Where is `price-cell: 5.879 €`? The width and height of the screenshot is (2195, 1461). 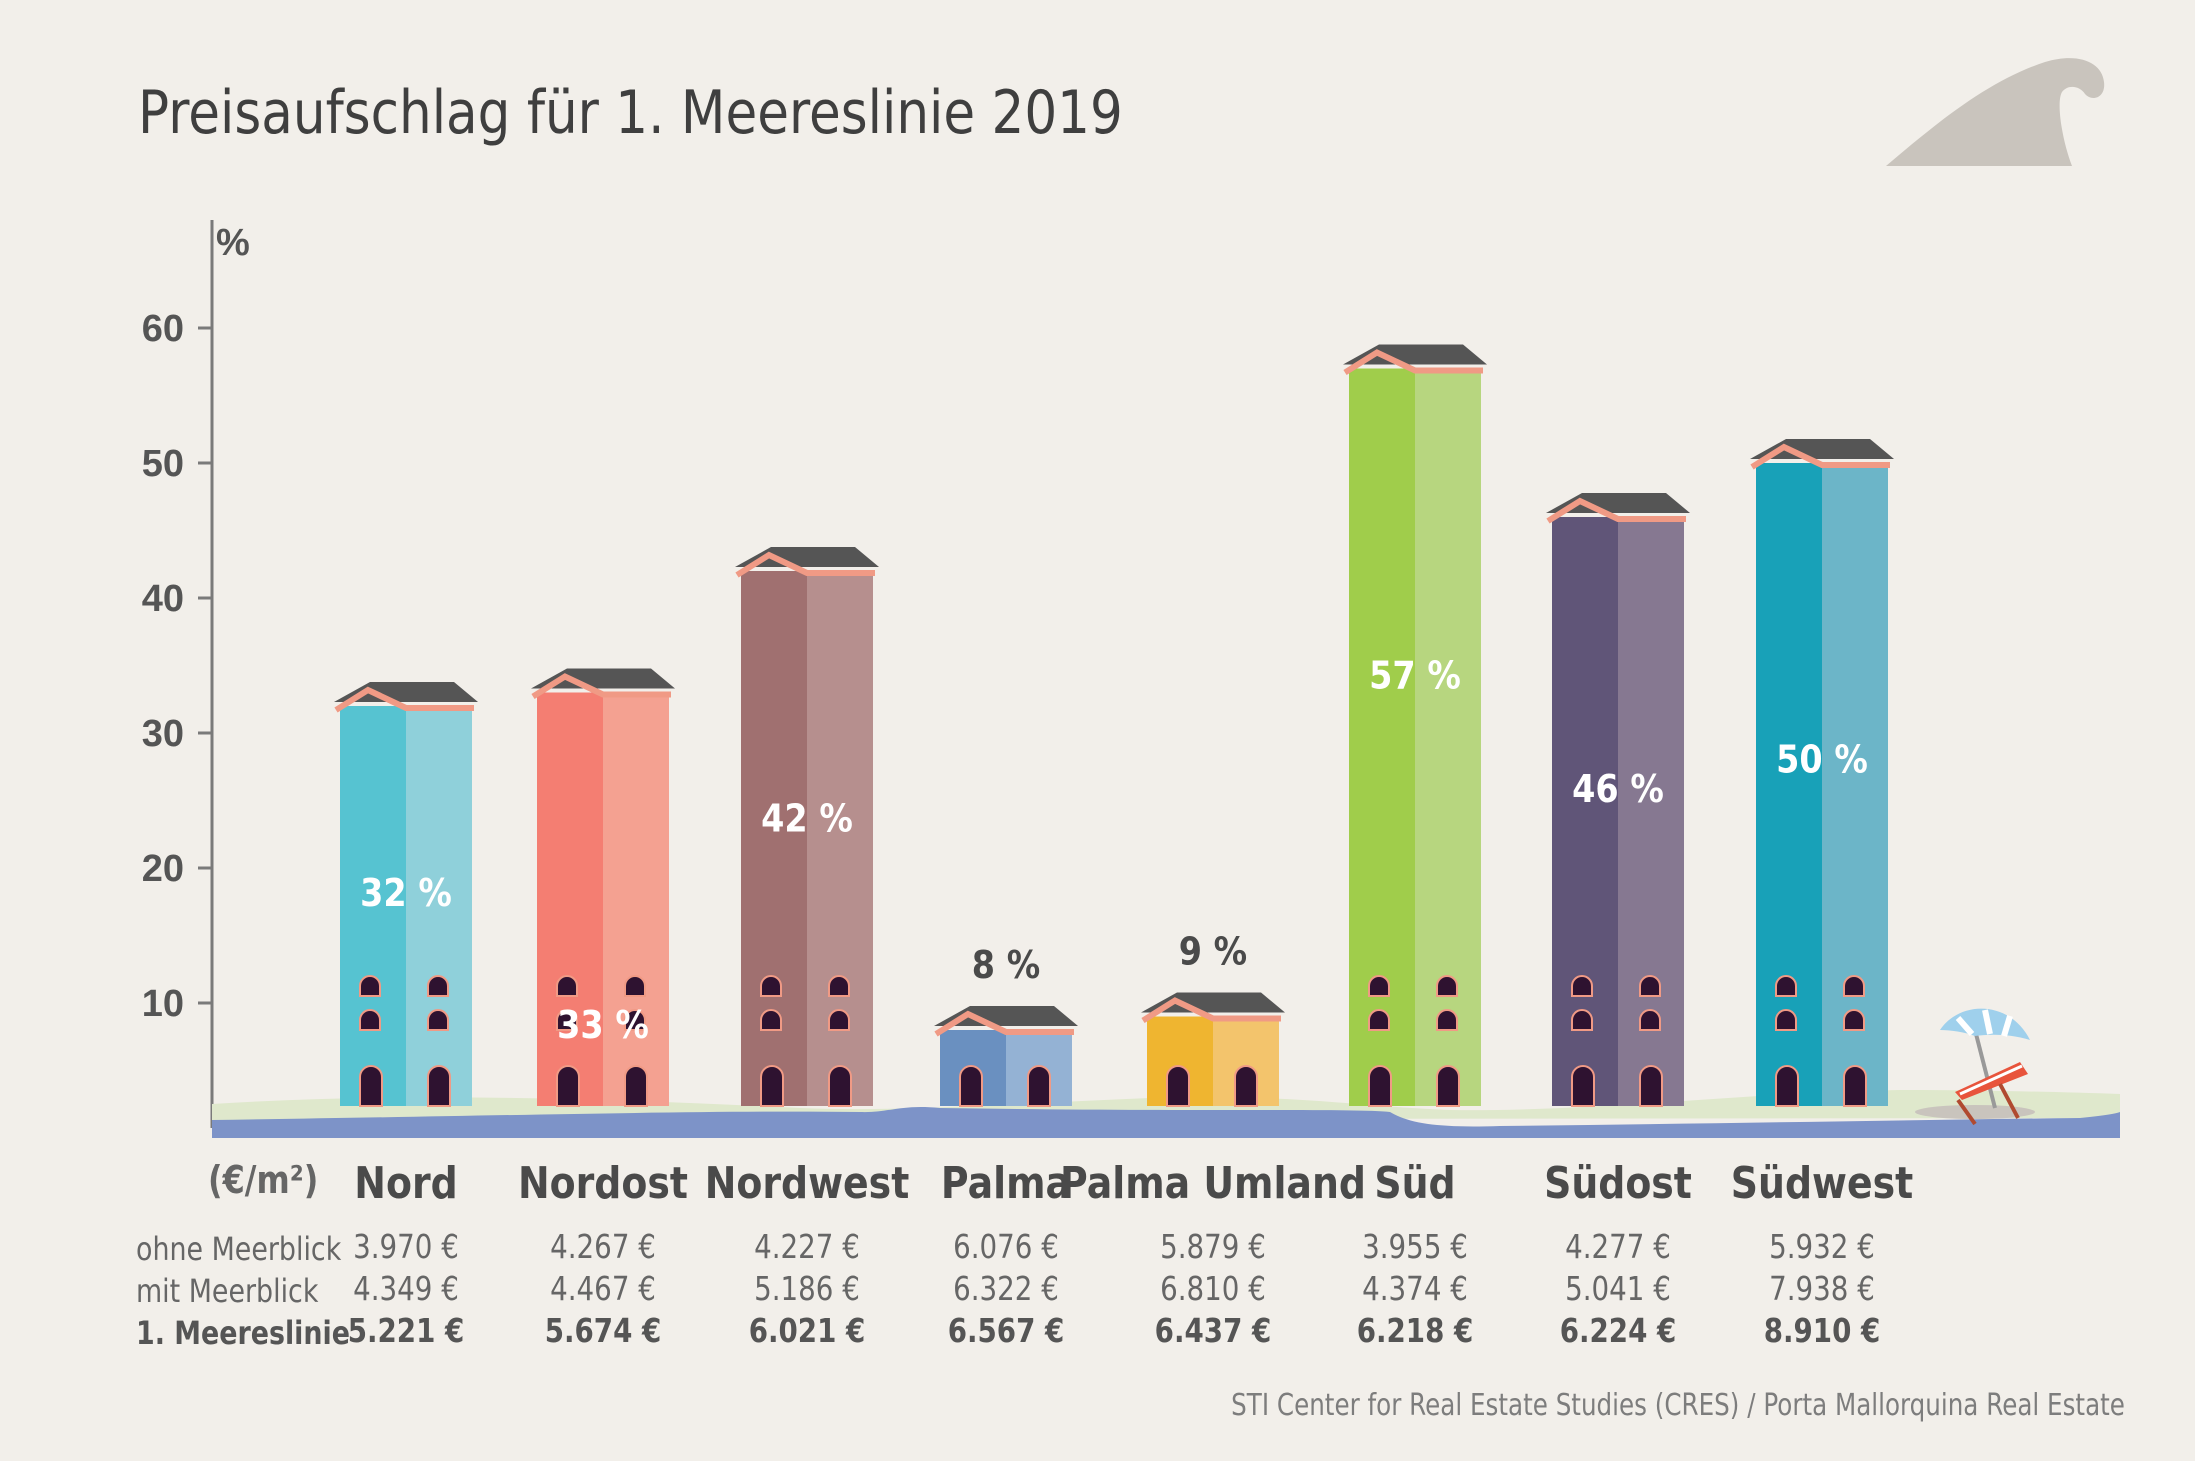 price-cell: 5.879 € is located at coordinates (1213, 1248).